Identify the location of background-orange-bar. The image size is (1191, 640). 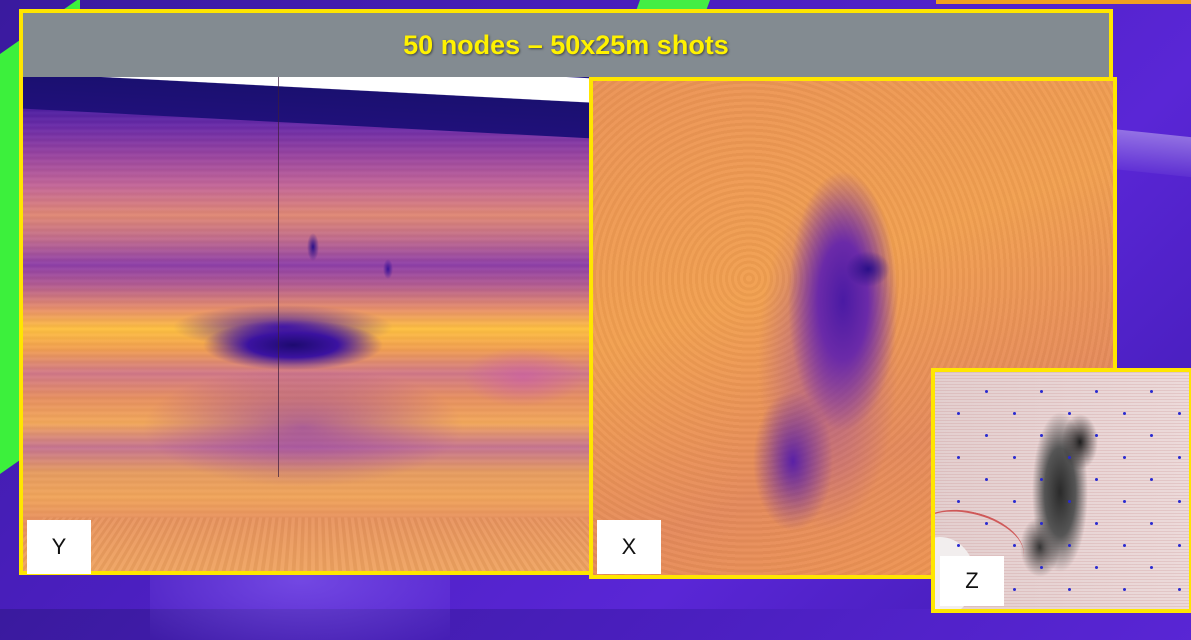
(1063, 2).